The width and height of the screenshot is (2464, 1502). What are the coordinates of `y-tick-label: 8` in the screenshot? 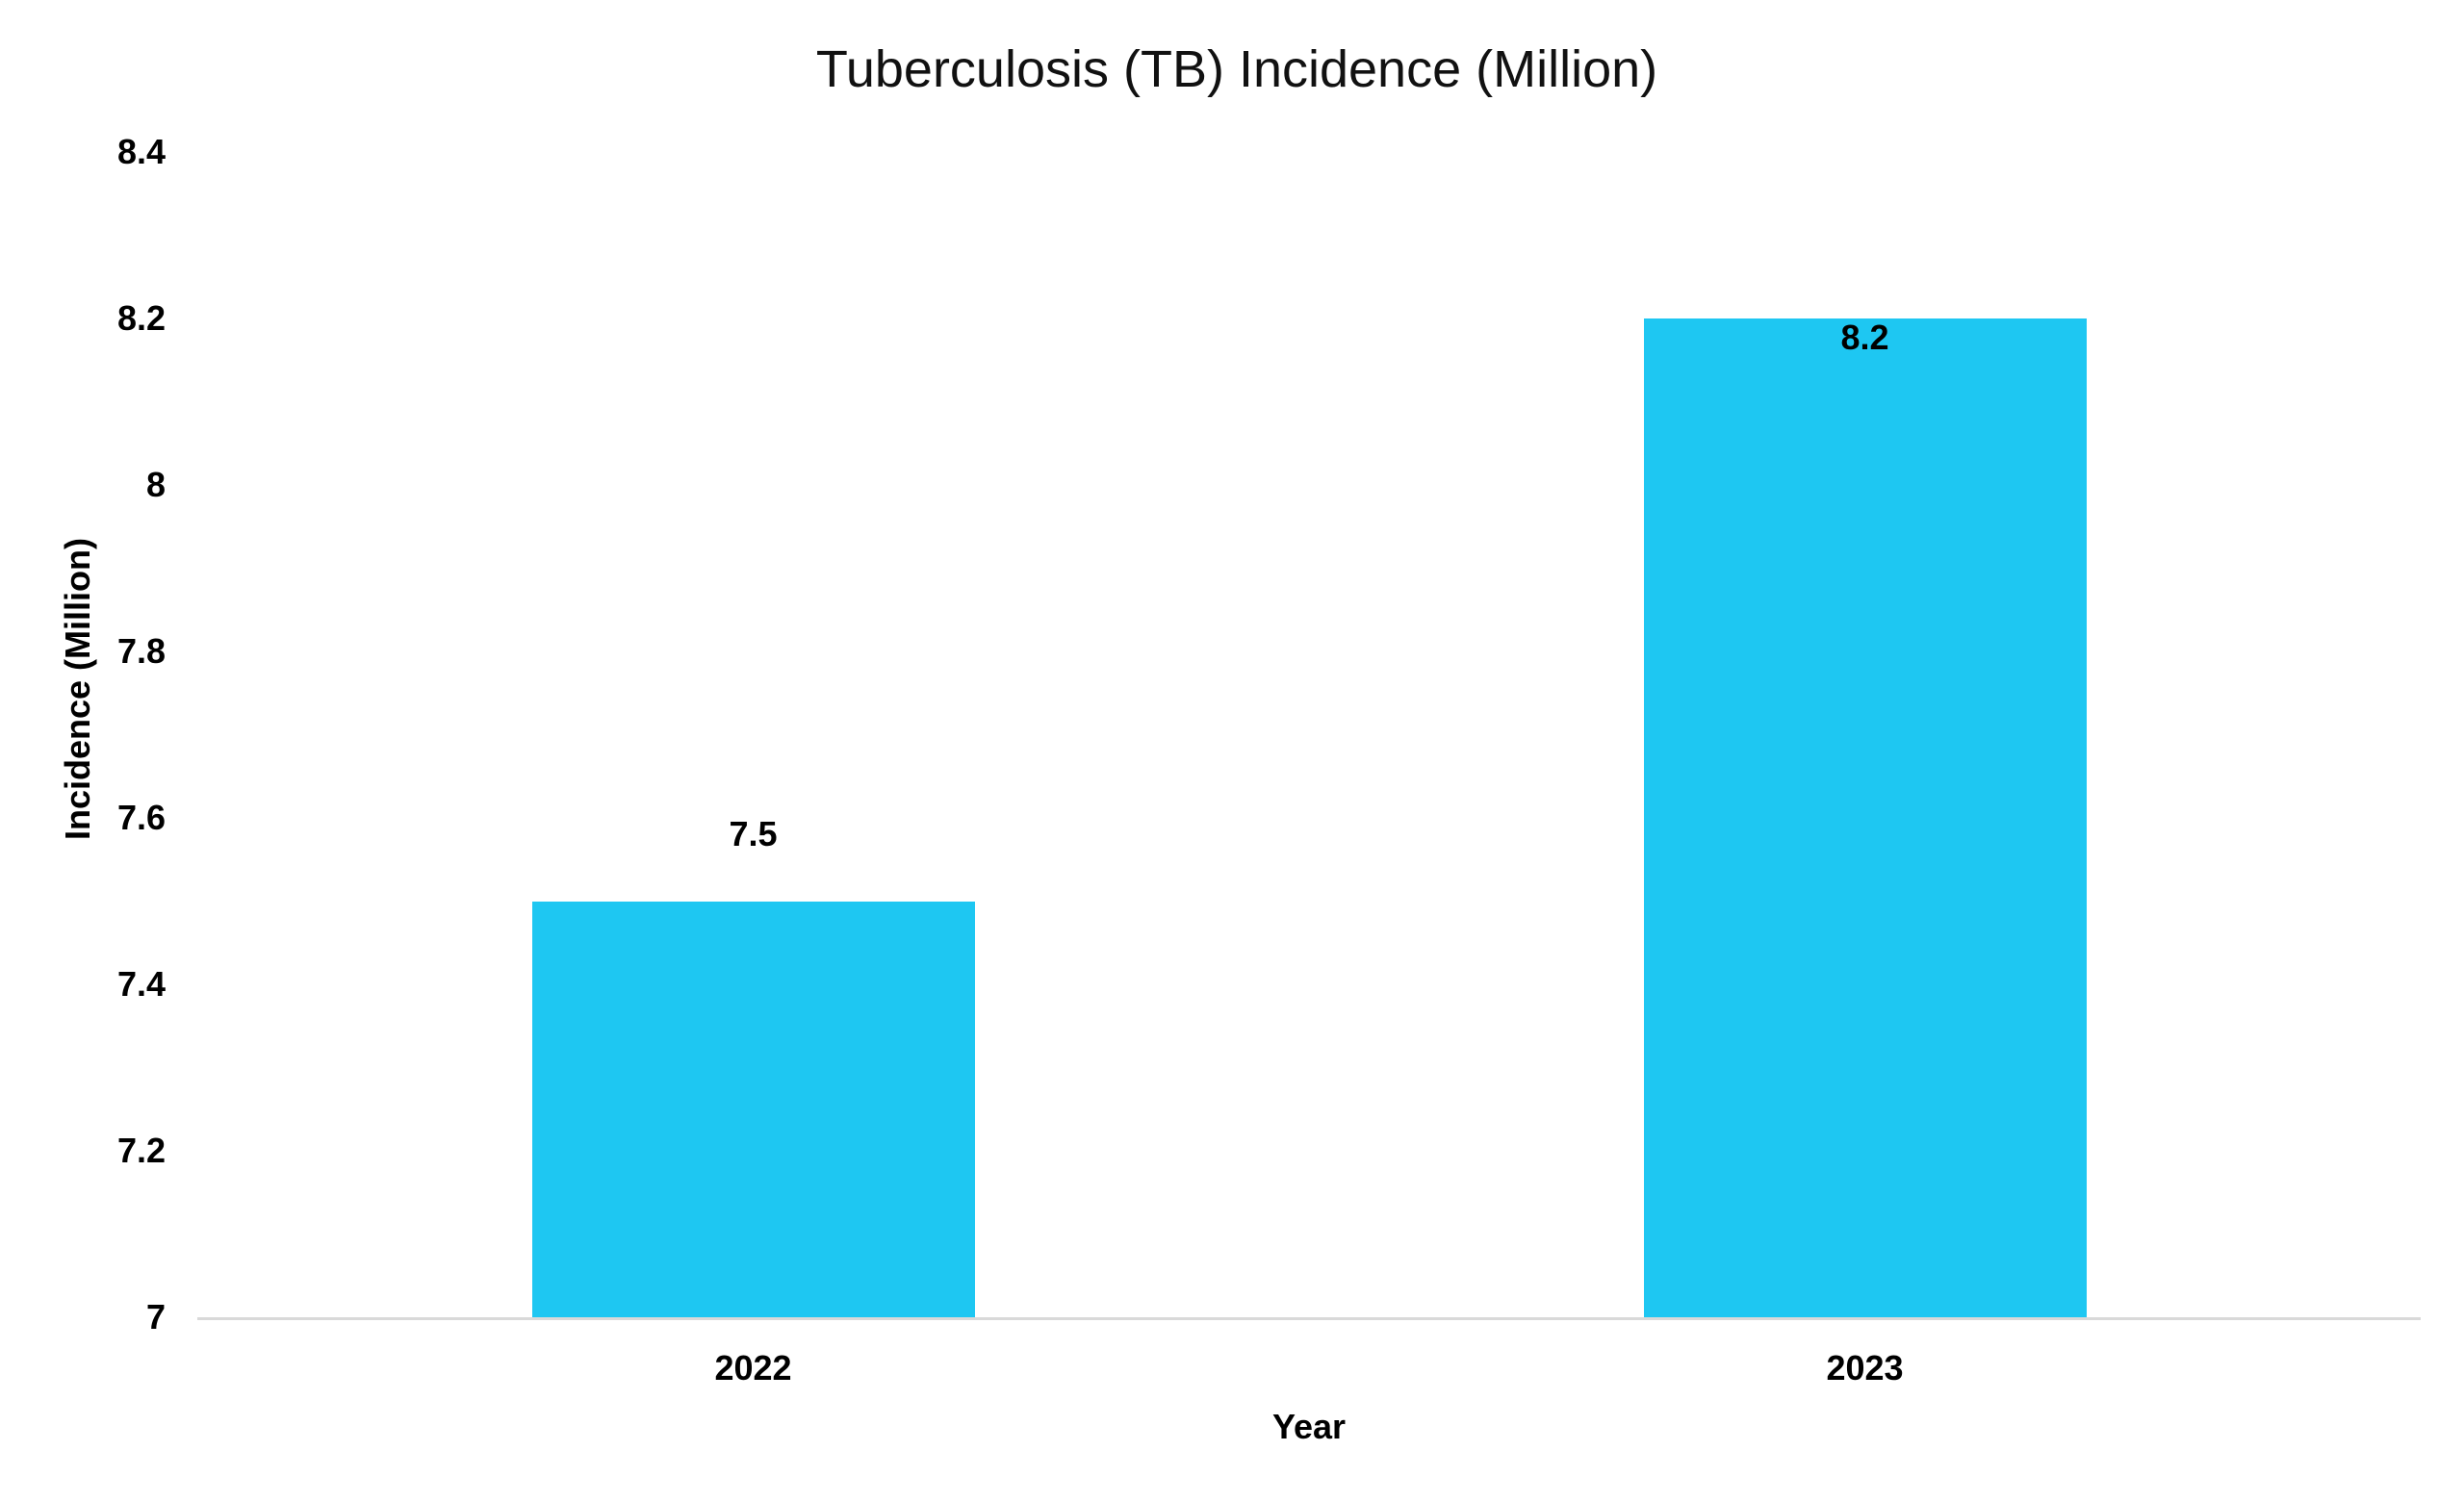 It's located at (155, 485).